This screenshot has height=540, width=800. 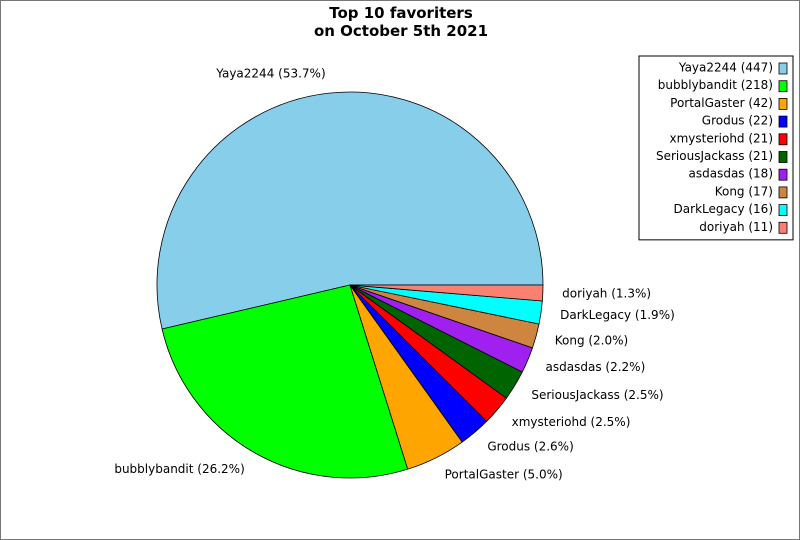 I want to click on chart-title: Top 10 favoriters on October 5th 2021, so click(x=401, y=22).